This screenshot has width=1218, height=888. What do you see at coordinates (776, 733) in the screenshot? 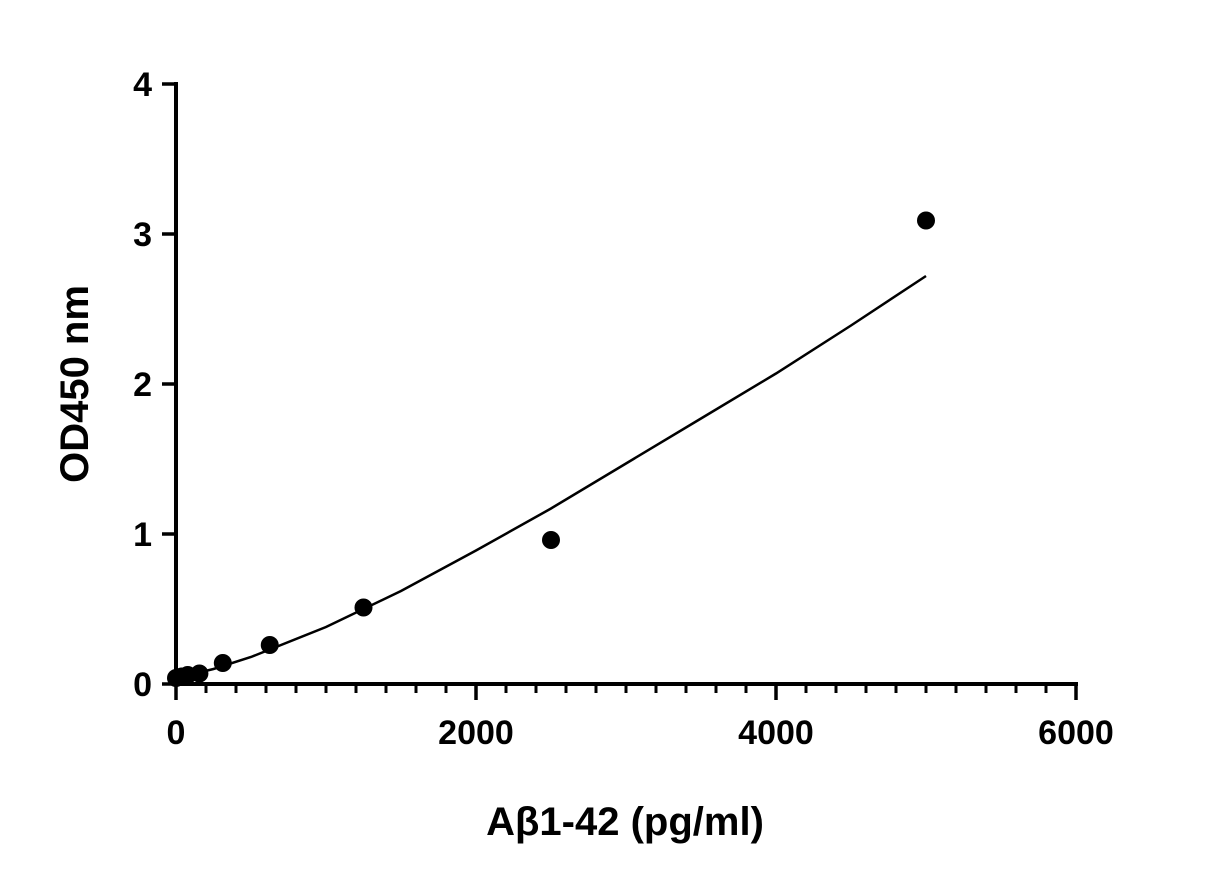
I see `x-tick-label: 4000` at bounding box center [776, 733].